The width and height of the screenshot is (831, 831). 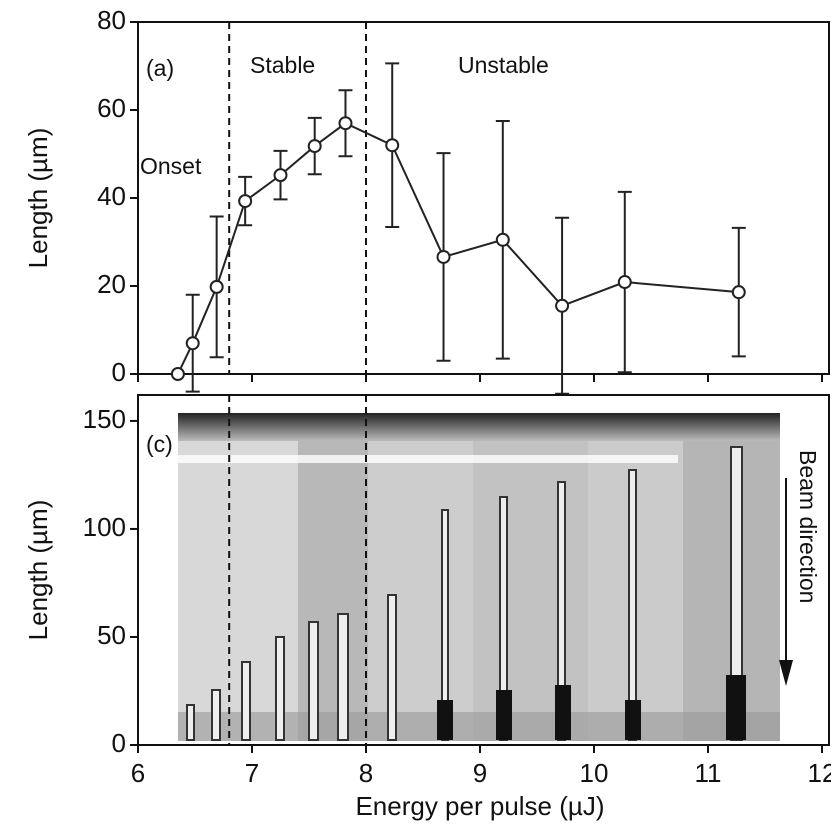 I want to click on y-tick-label: 40, so click(x=111, y=196).